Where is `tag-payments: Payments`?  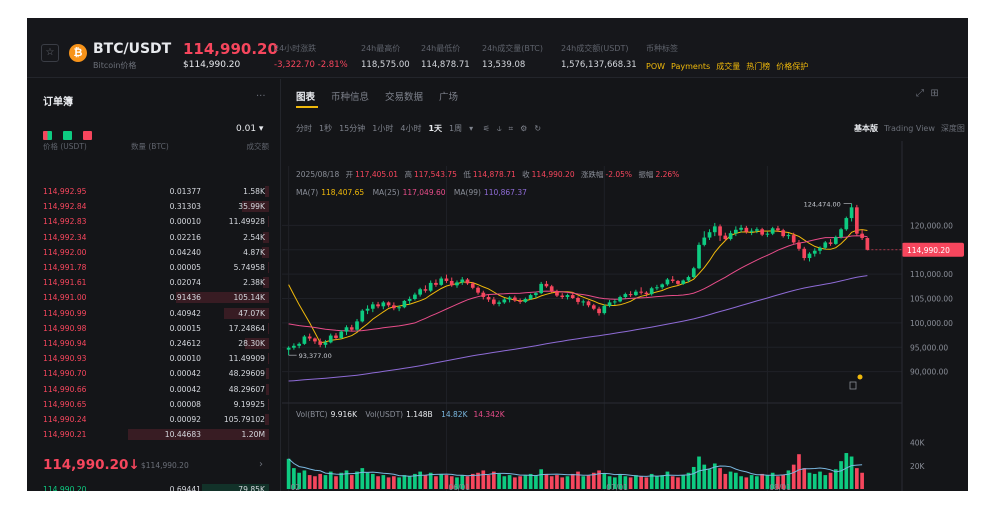 tag-payments: Payments is located at coordinates (691, 66).